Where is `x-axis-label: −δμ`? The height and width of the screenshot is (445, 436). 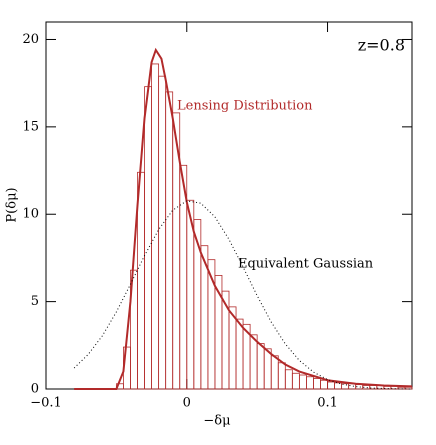
x-axis-label: −δμ is located at coordinates (216, 421).